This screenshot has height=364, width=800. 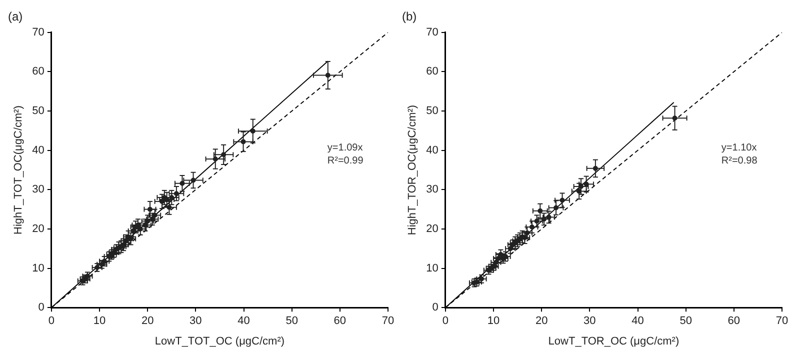 I want to click on annotation: y=1.10x, so click(x=739, y=148).